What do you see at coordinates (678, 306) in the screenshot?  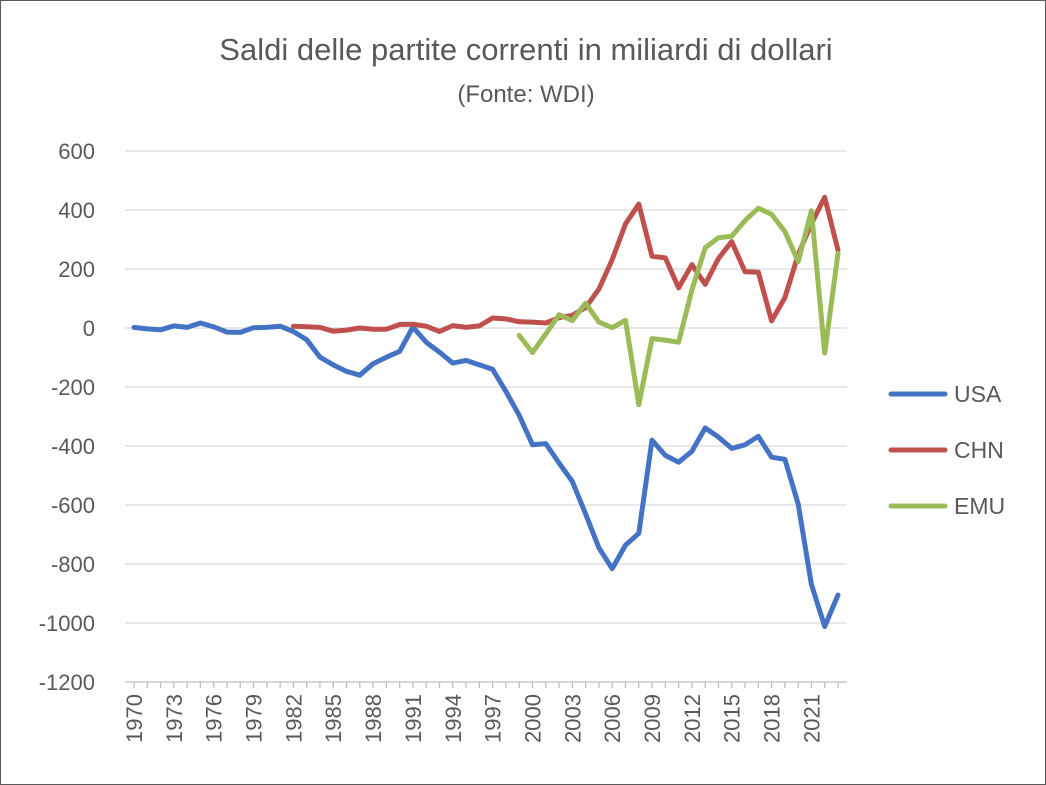 I see `series-line-emu` at bounding box center [678, 306].